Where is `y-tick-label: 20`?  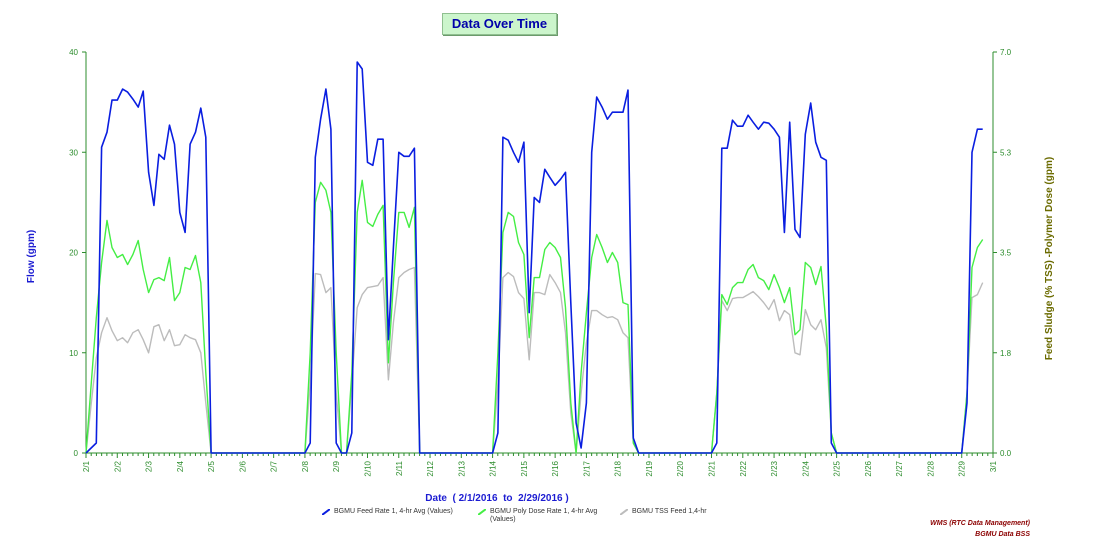 y-tick-label: 20 is located at coordinates (73, 253).